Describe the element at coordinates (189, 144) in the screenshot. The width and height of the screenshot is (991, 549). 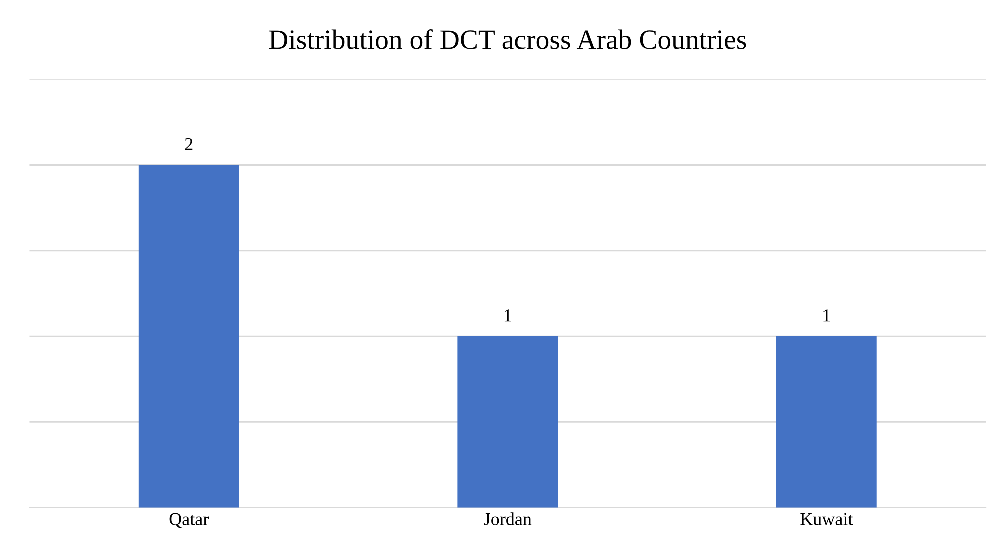
I see `data-label: 2` at that location.